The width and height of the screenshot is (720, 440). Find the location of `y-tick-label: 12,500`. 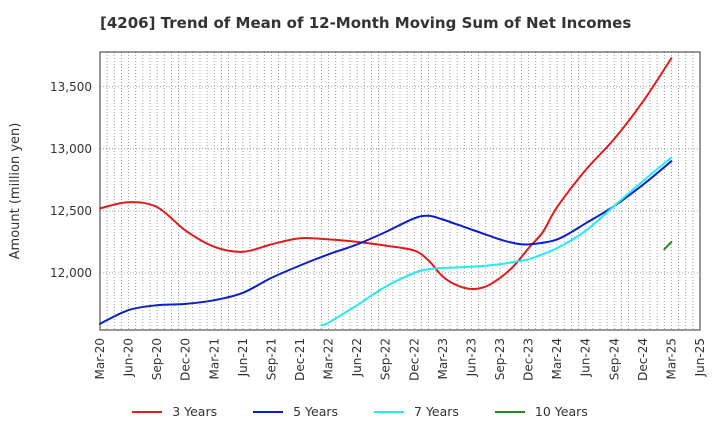

y-tick-label: 12,500 is located at coordinates (71, 211).